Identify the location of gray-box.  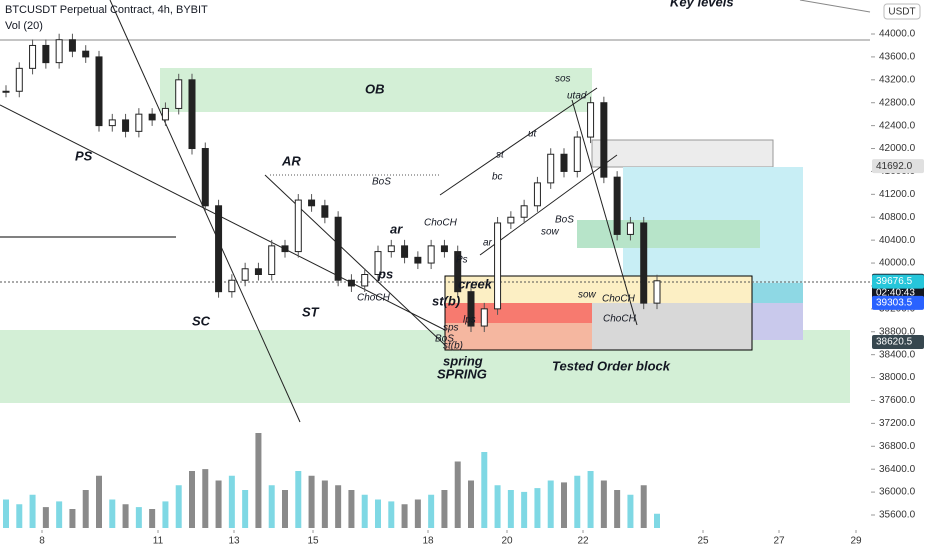
(672, 326).